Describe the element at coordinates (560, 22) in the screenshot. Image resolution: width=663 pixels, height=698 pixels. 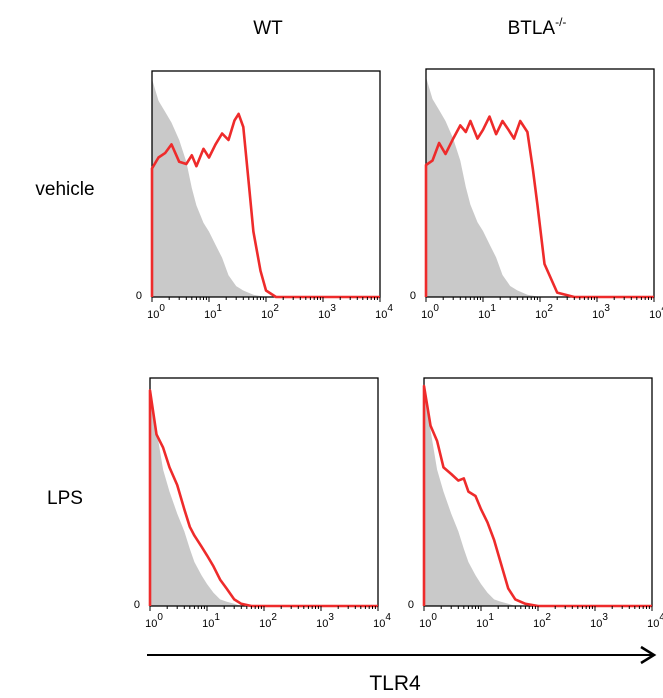
I see `column-header-btla-superscript: -/-` at that location.